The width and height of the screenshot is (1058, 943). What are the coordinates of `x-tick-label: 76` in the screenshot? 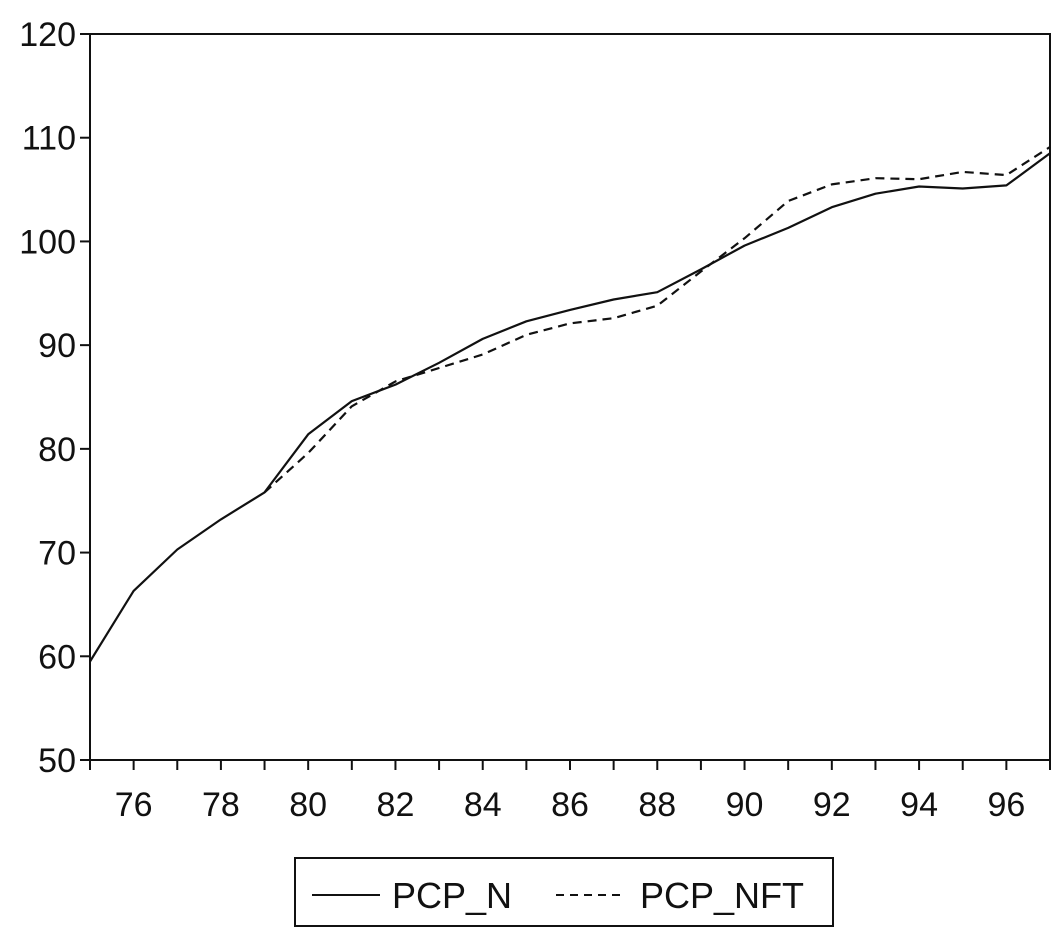 It's located at (134, 805).